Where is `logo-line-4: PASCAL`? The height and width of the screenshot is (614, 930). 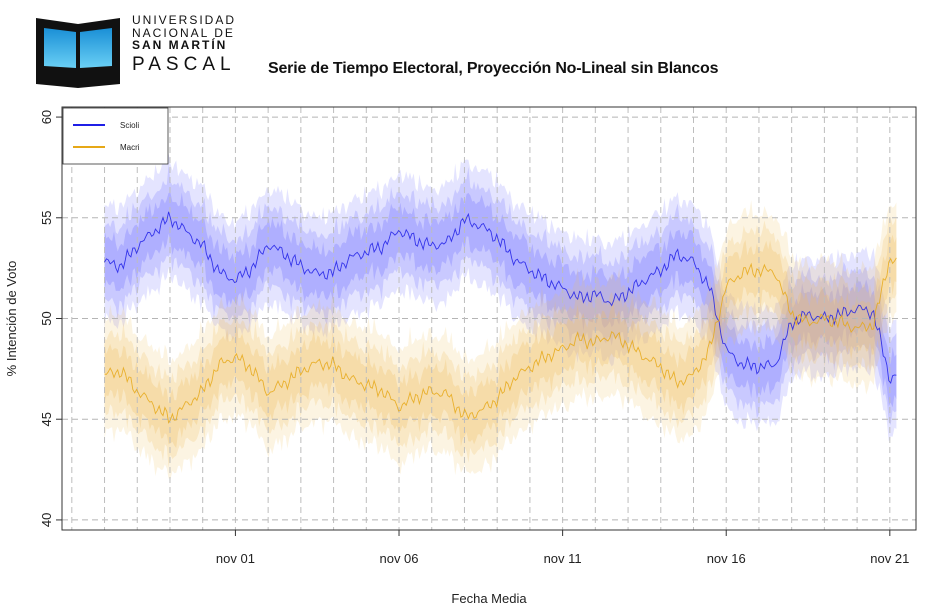 logo-line-4: PASCAL is located at coordinates (184, 64).